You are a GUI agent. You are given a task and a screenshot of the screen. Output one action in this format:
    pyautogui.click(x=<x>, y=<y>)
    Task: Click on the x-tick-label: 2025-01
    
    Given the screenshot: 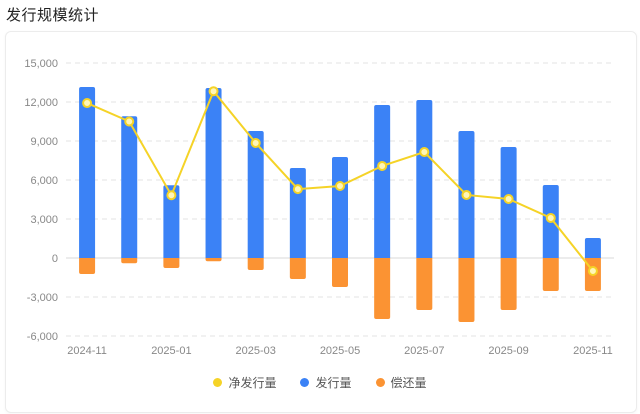 What is the action you would take?
    pyautogui.click(x=171, y=351)
    